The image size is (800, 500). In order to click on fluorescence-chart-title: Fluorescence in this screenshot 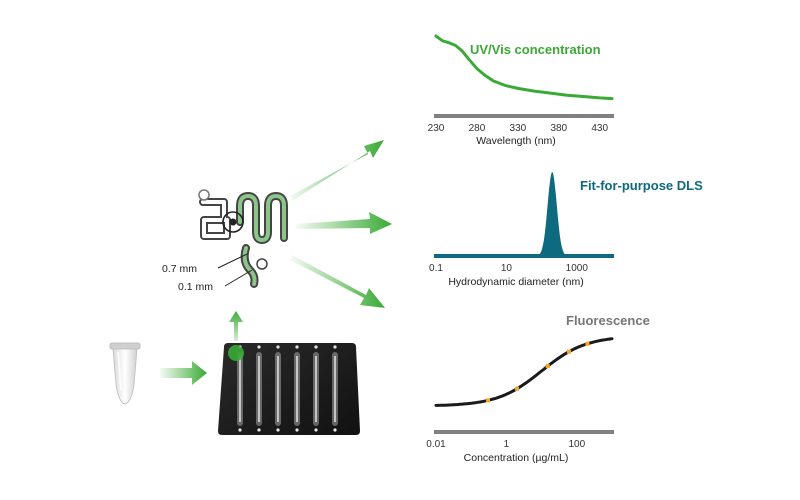, I will do `click(608, 320)`.